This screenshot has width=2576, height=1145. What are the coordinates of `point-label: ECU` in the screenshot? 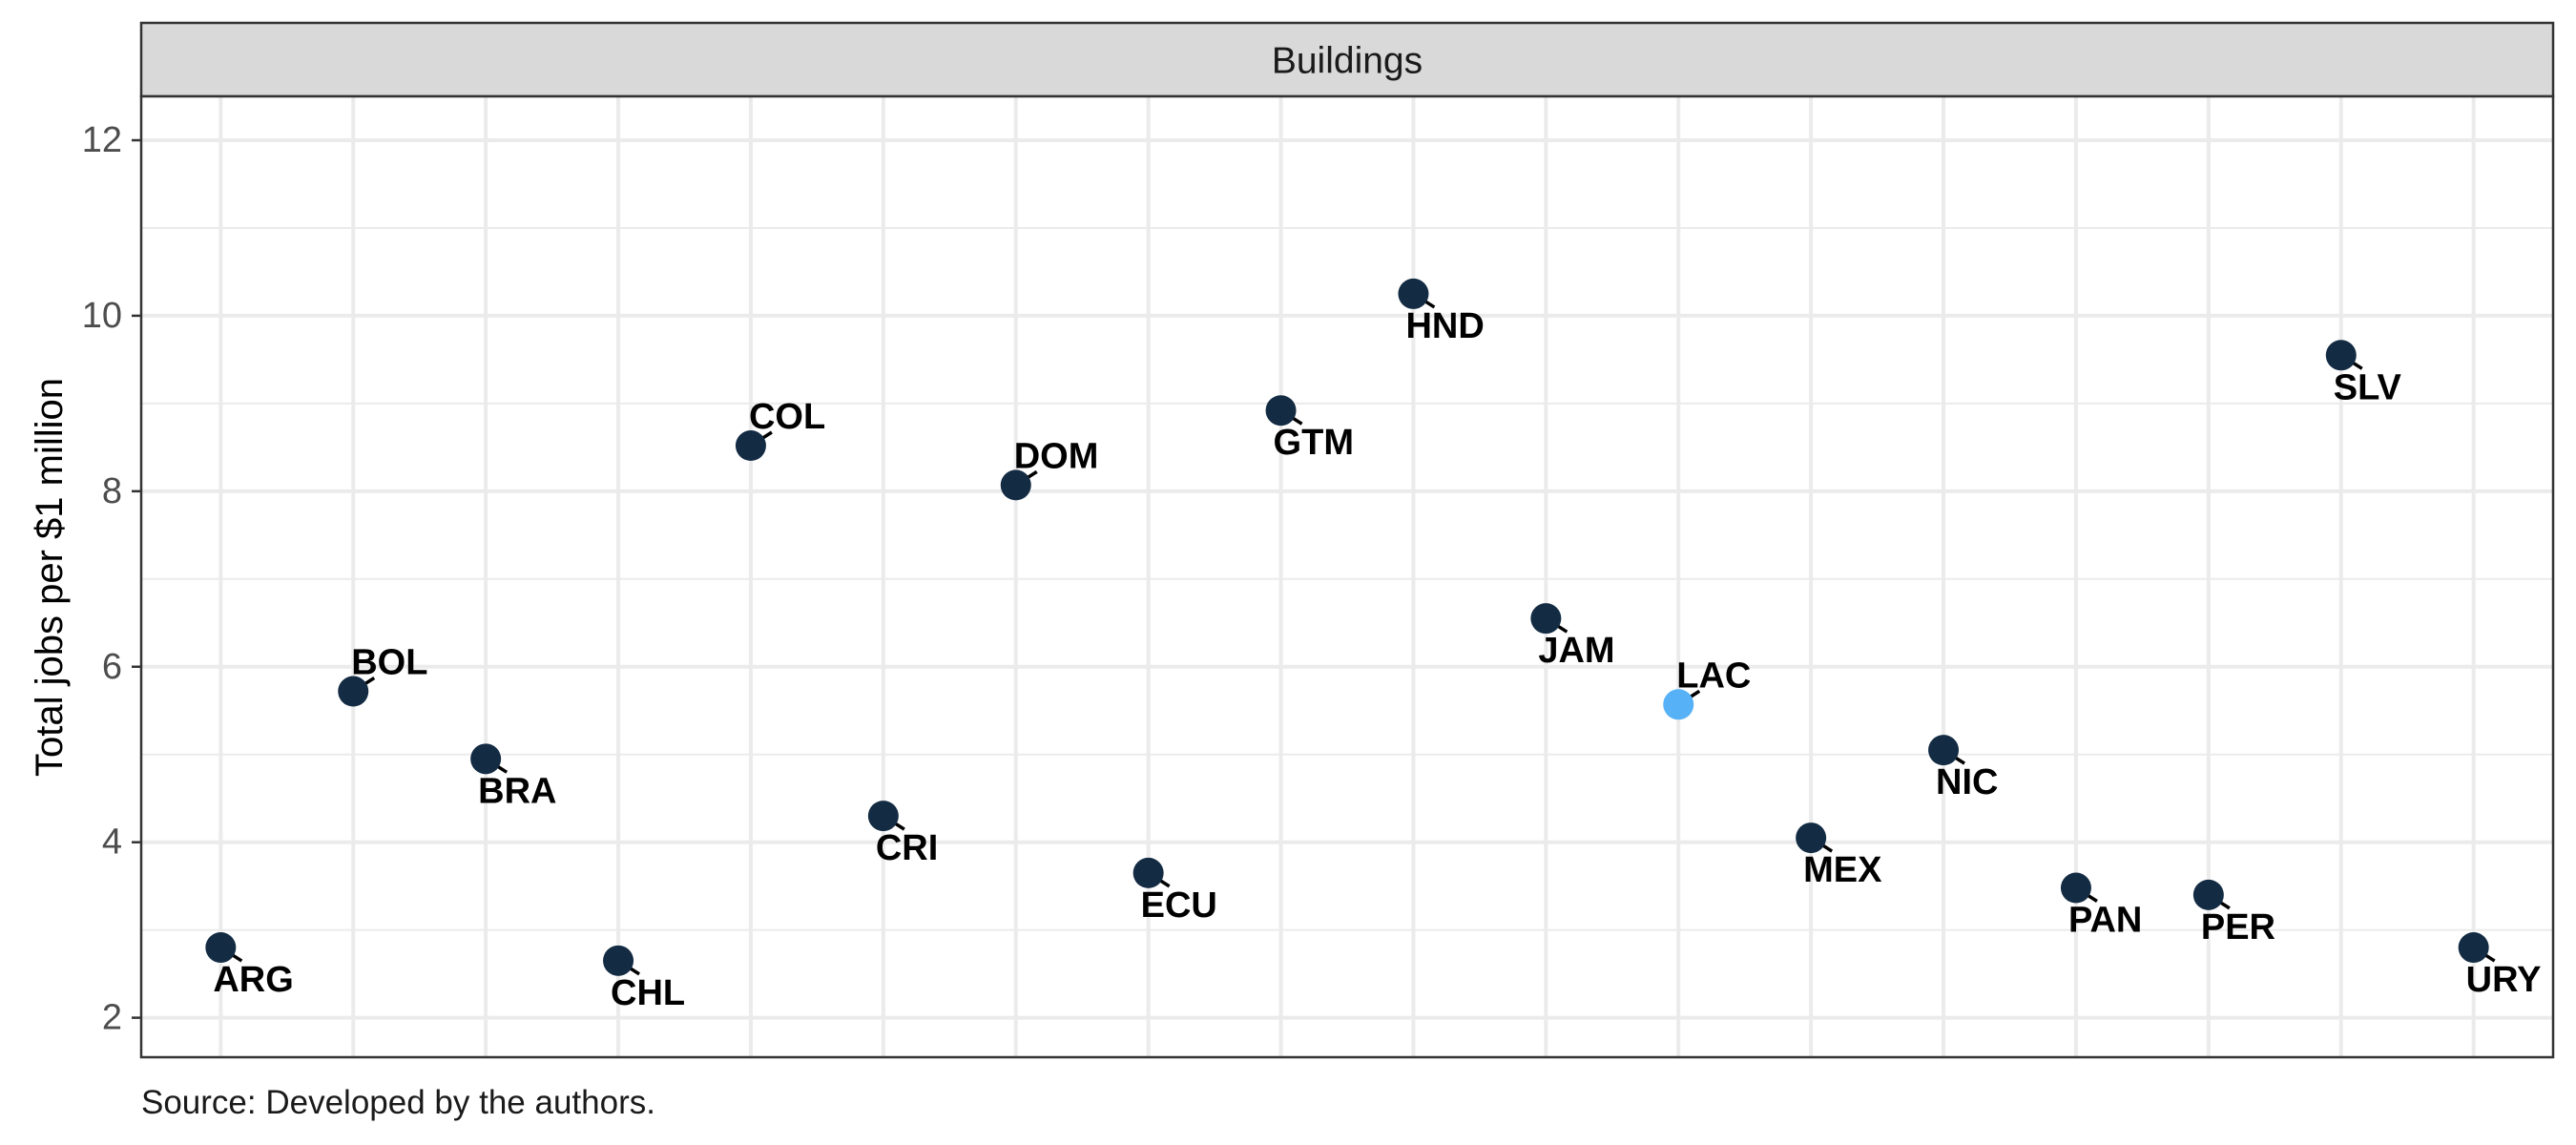 It's located at (1179, 905).